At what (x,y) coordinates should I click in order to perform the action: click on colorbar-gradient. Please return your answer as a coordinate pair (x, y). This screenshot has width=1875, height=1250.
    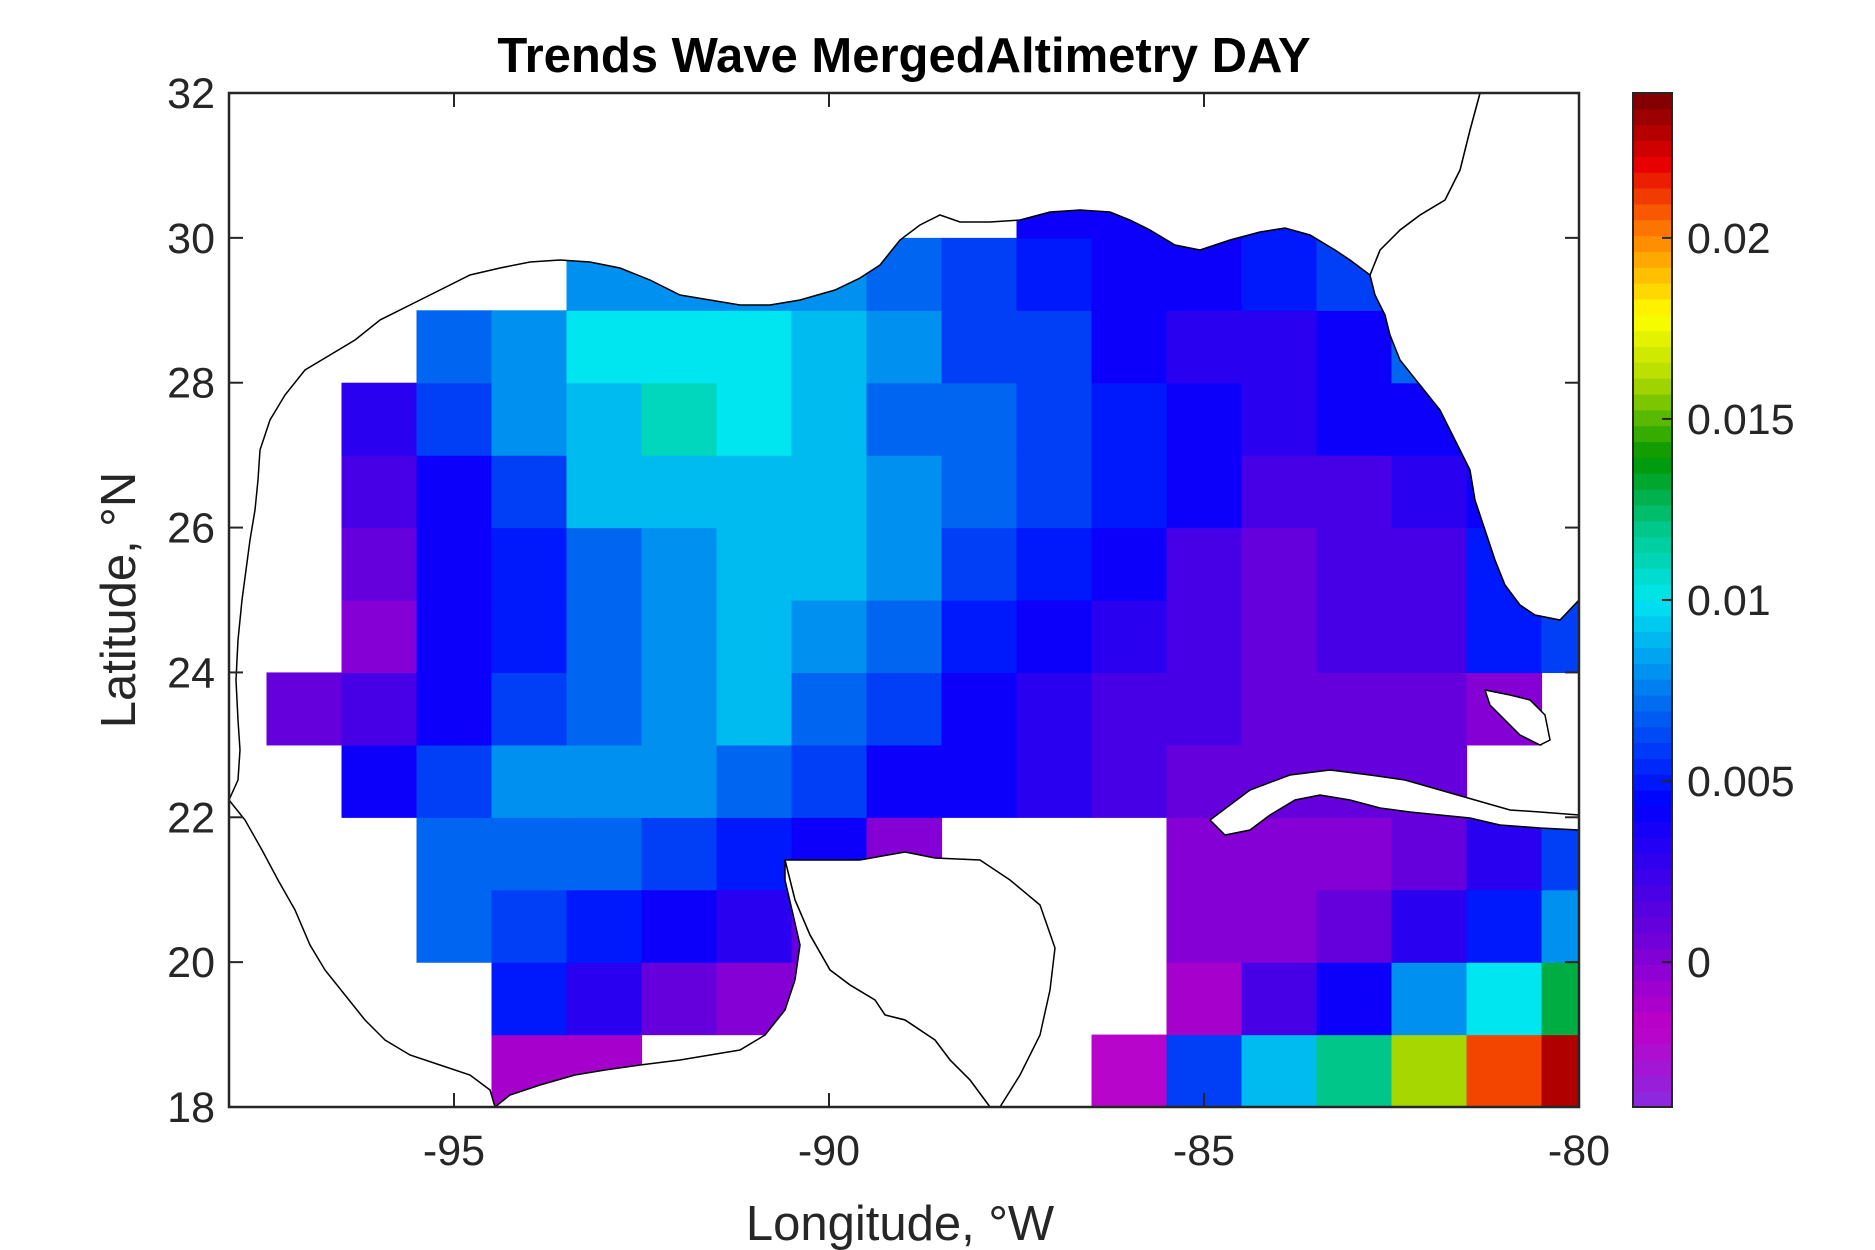
    Looking at the image, I should click on (1652, 600).